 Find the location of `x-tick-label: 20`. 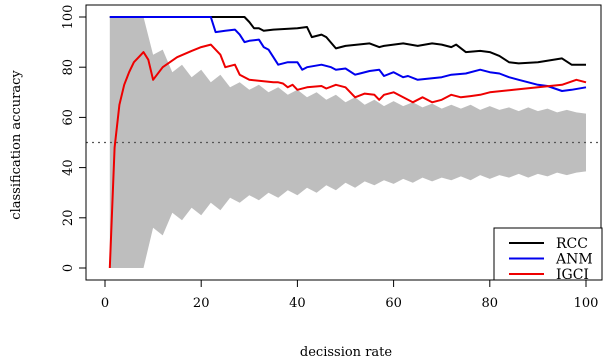

x-tick-label: 20 is located at coordinates (201, 303).